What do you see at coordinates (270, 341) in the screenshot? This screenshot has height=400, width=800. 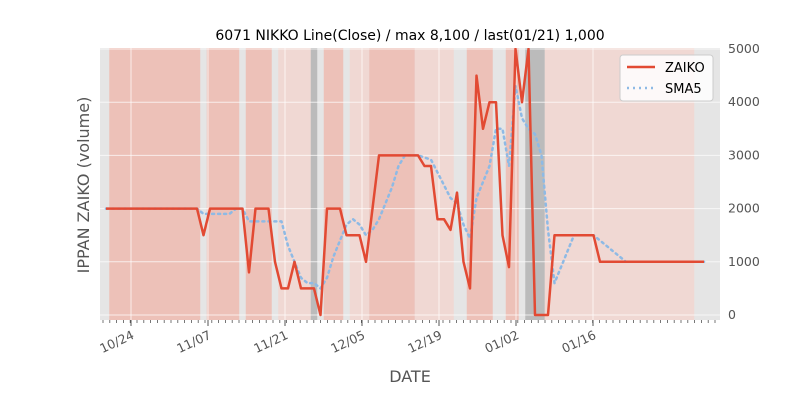 I see `x-tick-label: 11/21` at bounding box center [270, 341].